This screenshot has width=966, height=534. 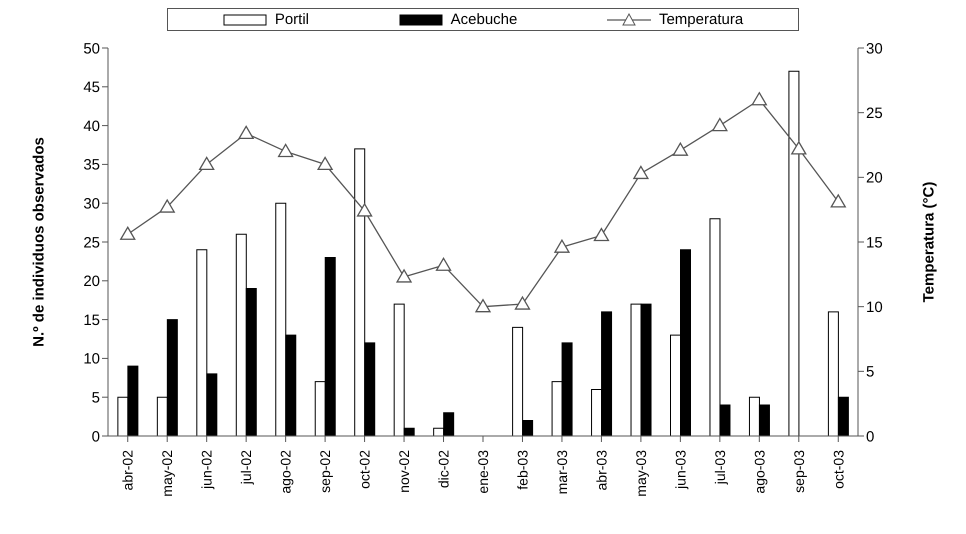 What do you see at coordinates (874, 113) in the screenshot?
I see `y2-tick-label: 25` at bounding box center [874, 113].